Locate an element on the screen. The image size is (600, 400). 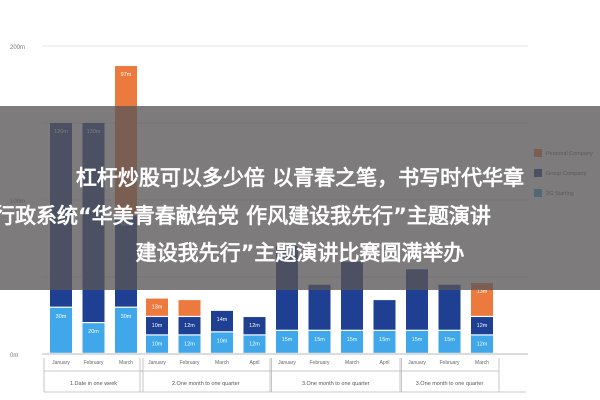
headline-line-1: 杠杆炒股可以多少倍 以青春之笔，书写时代华章 is located at coordinates (300, 178).